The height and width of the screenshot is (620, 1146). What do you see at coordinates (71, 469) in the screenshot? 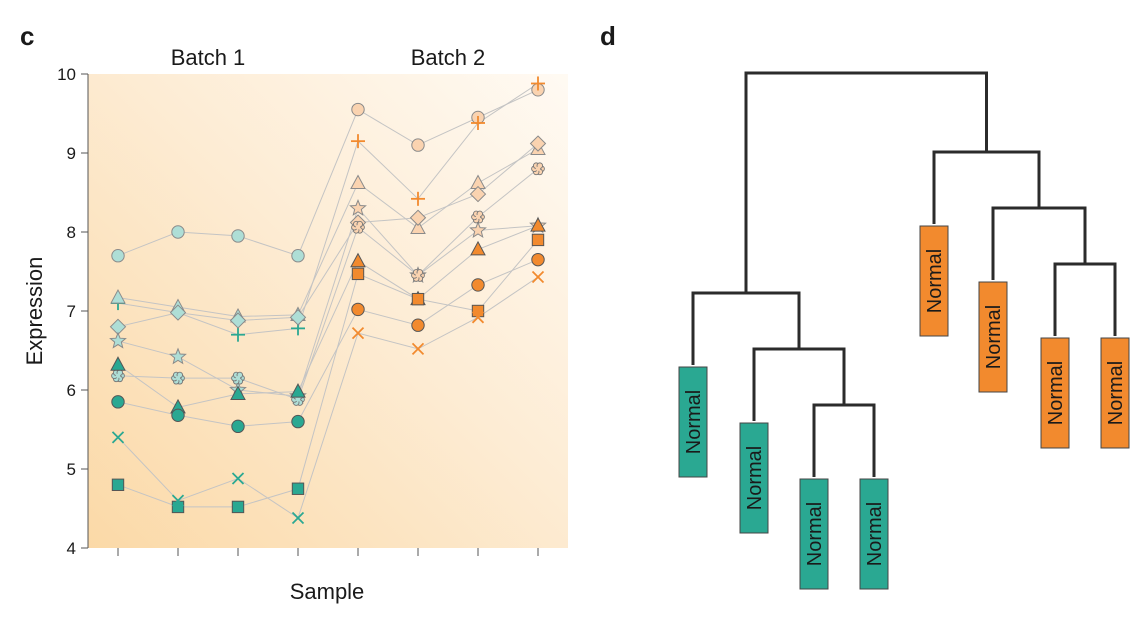
I see `y-tick-label: 5` at bounding box center [71, 469].